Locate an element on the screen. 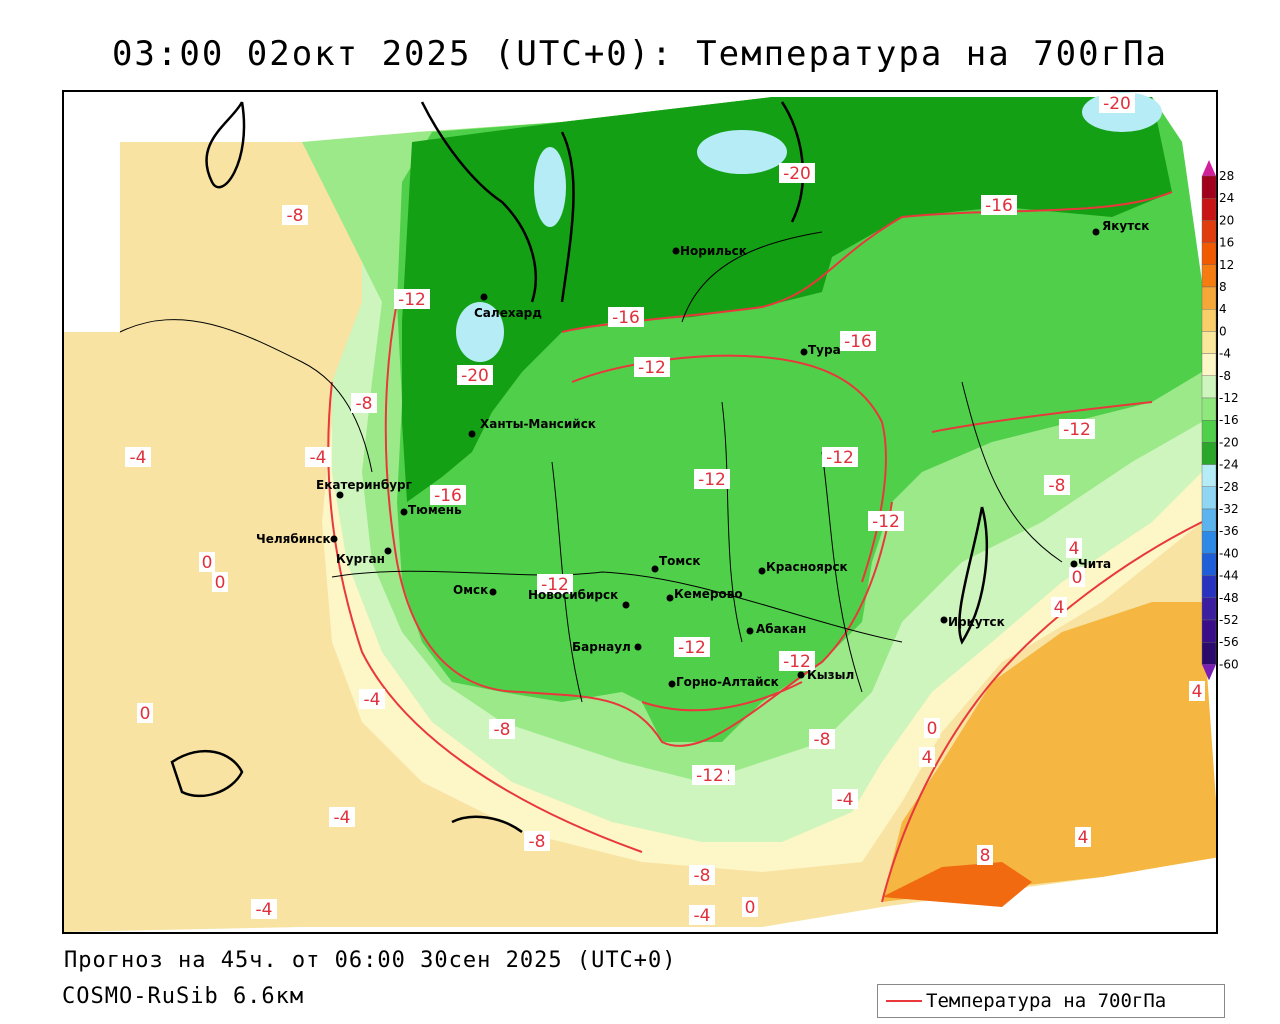  contour-label: 8 is located at coordinates (985, 856).